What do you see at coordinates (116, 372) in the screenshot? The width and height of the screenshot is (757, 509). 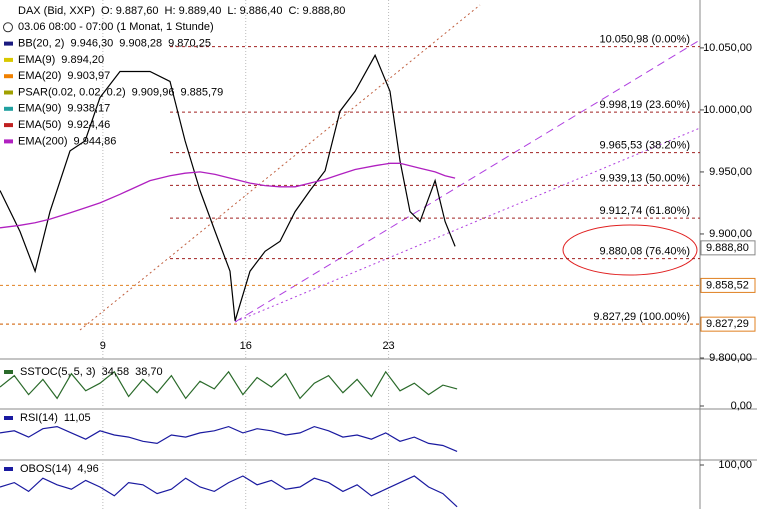 I see `legend-text: 34,58` at bounding box center [116, 372].